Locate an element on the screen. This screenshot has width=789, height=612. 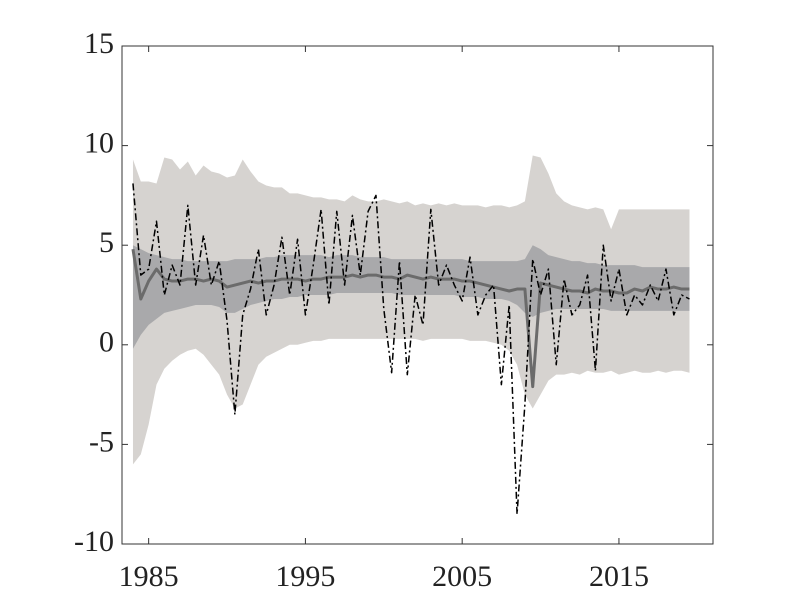
y-tick-label: -5 is located at coordinates (101, 441).